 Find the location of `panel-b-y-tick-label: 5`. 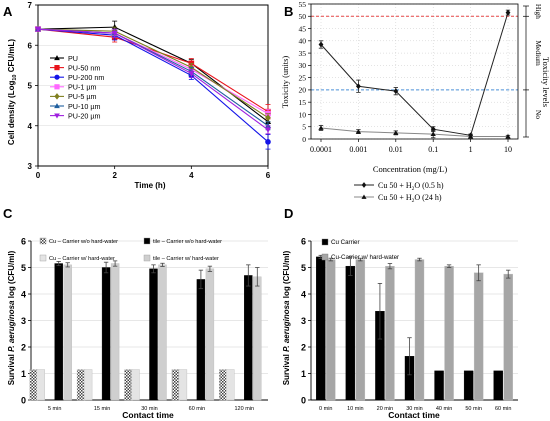

panel-b-y-tick-label: 5 is located at coordinates (304, 127).